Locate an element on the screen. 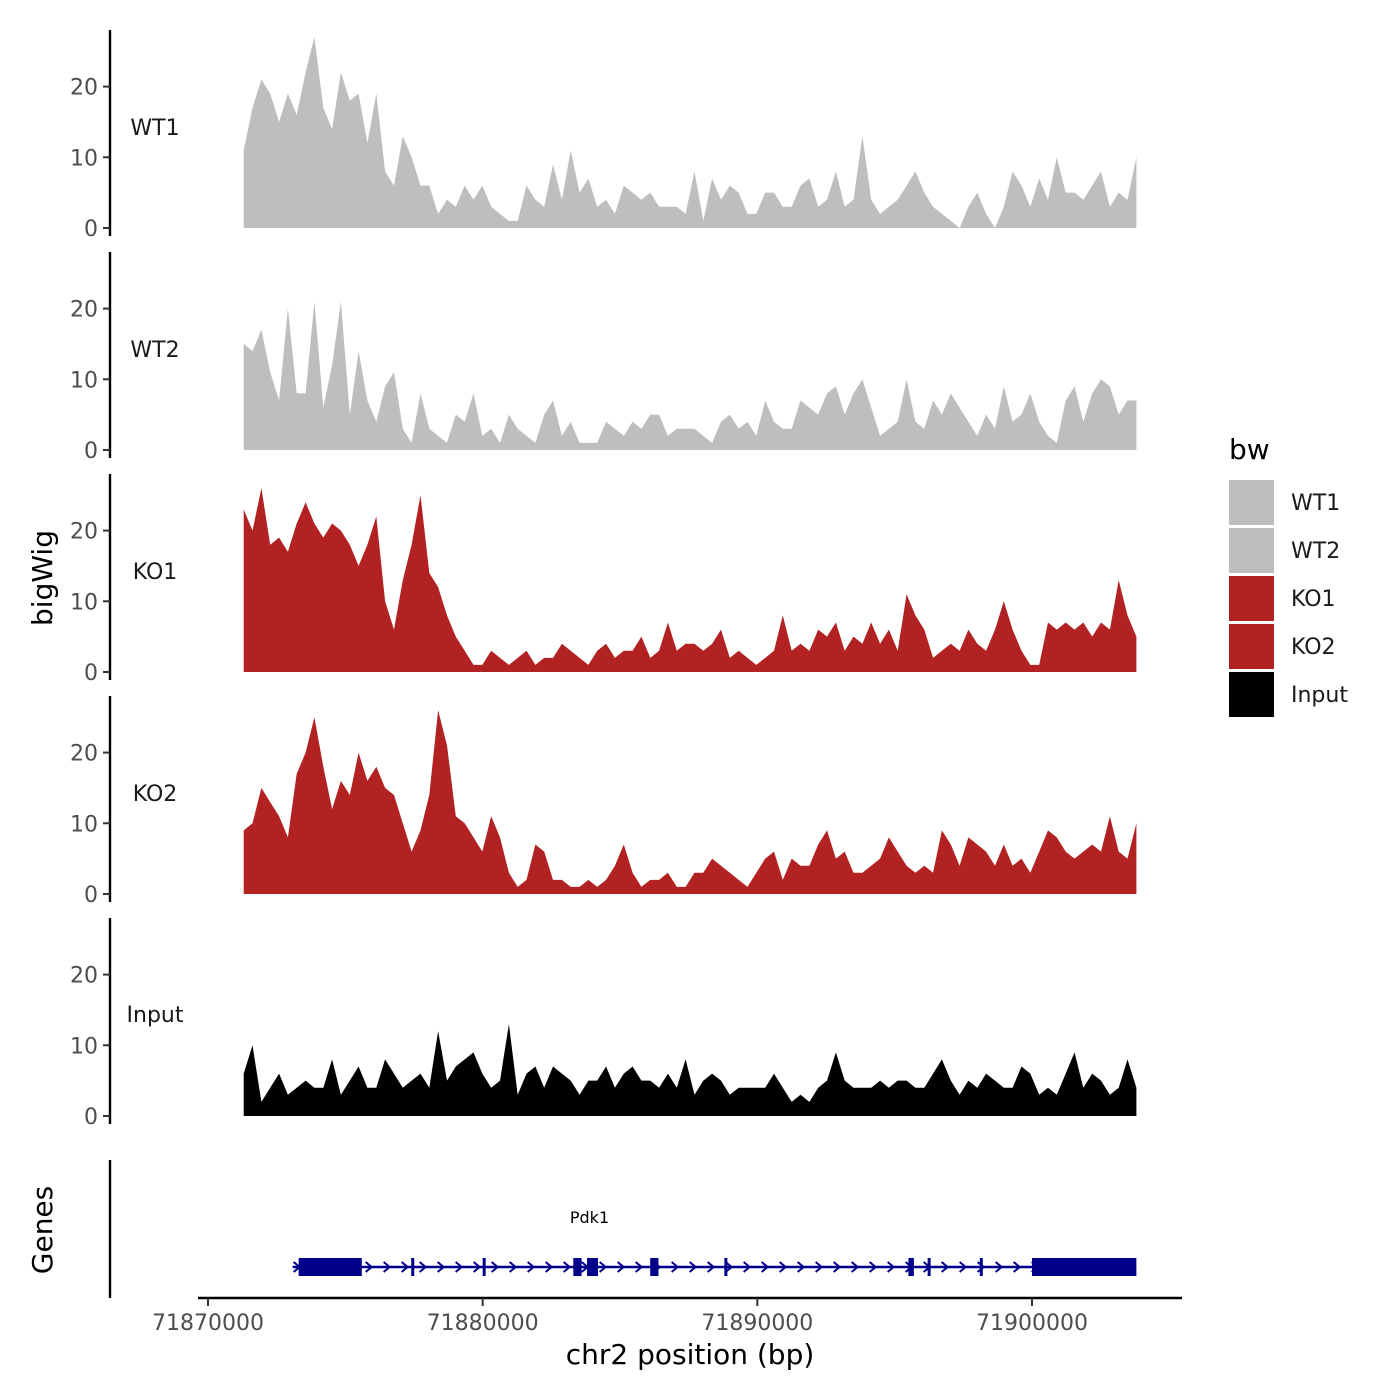  legend-label-ko2: KO2 is located at coordinates (1313, 647).